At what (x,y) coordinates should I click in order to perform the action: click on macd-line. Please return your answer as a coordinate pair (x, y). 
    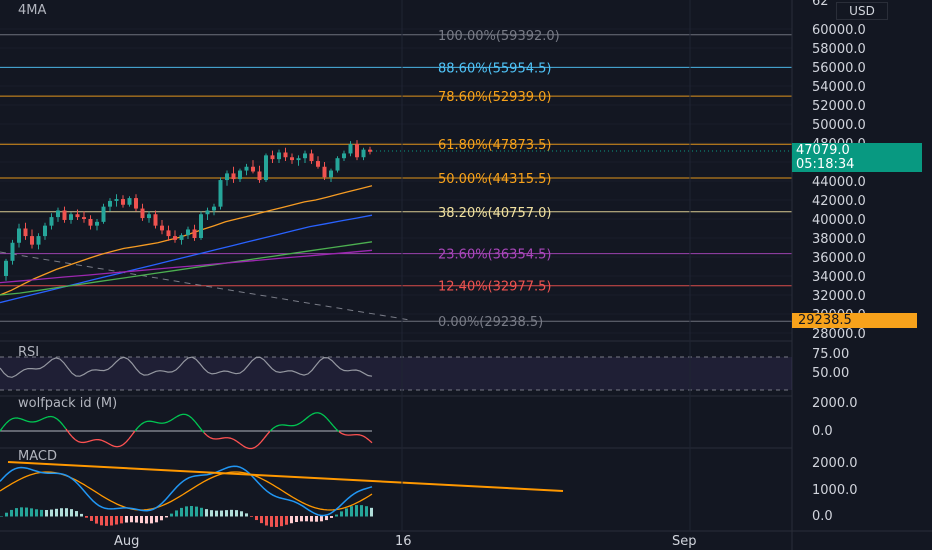
    Looking at the image, I should click on (186, 491).